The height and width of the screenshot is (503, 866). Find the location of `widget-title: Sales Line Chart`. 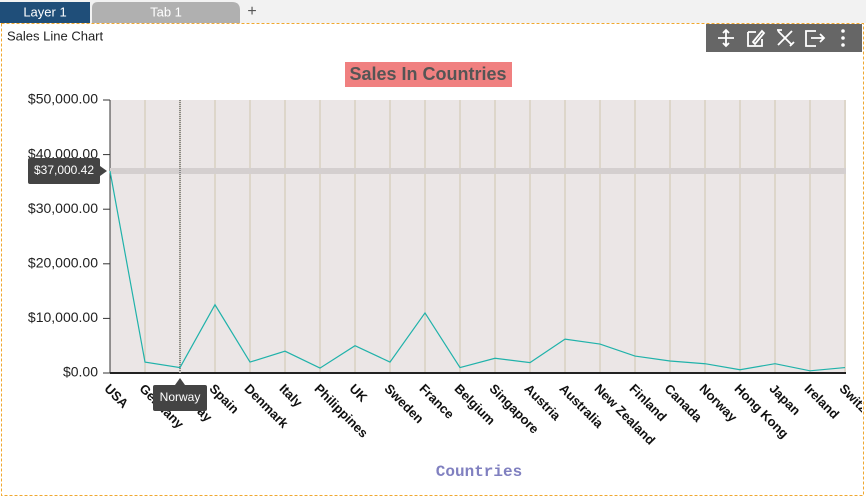

widget-title: Sales Line Chart is located at coordinates (55, 35).